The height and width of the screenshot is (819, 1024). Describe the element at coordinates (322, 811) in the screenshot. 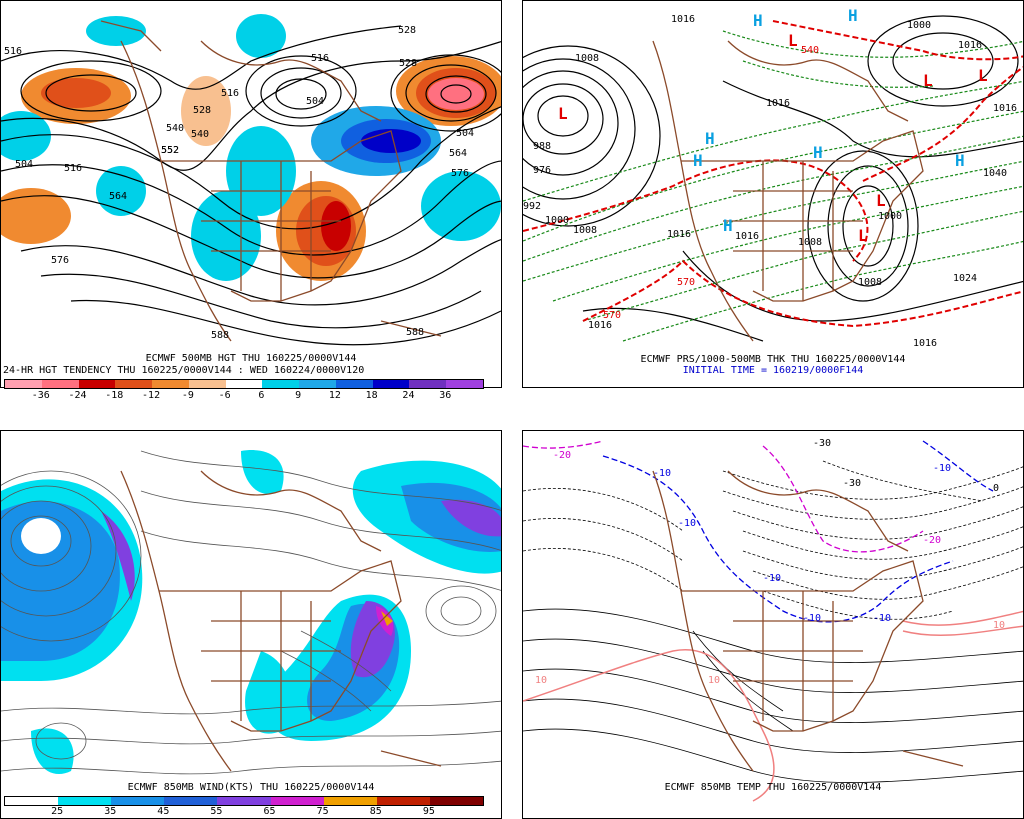

I see `colorbar-tick-label: 75` at that location.